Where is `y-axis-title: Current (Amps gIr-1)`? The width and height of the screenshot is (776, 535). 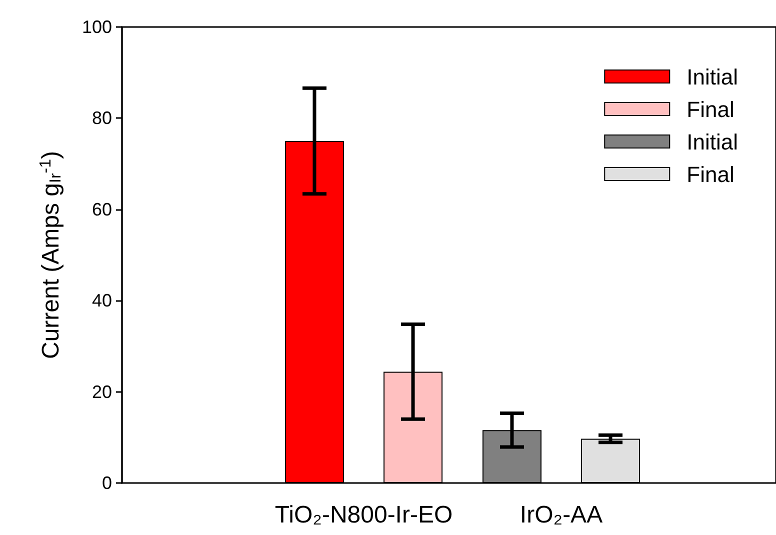 y-axis-title: Current (Amps gIr-1) is located at coordinates (51, 255).